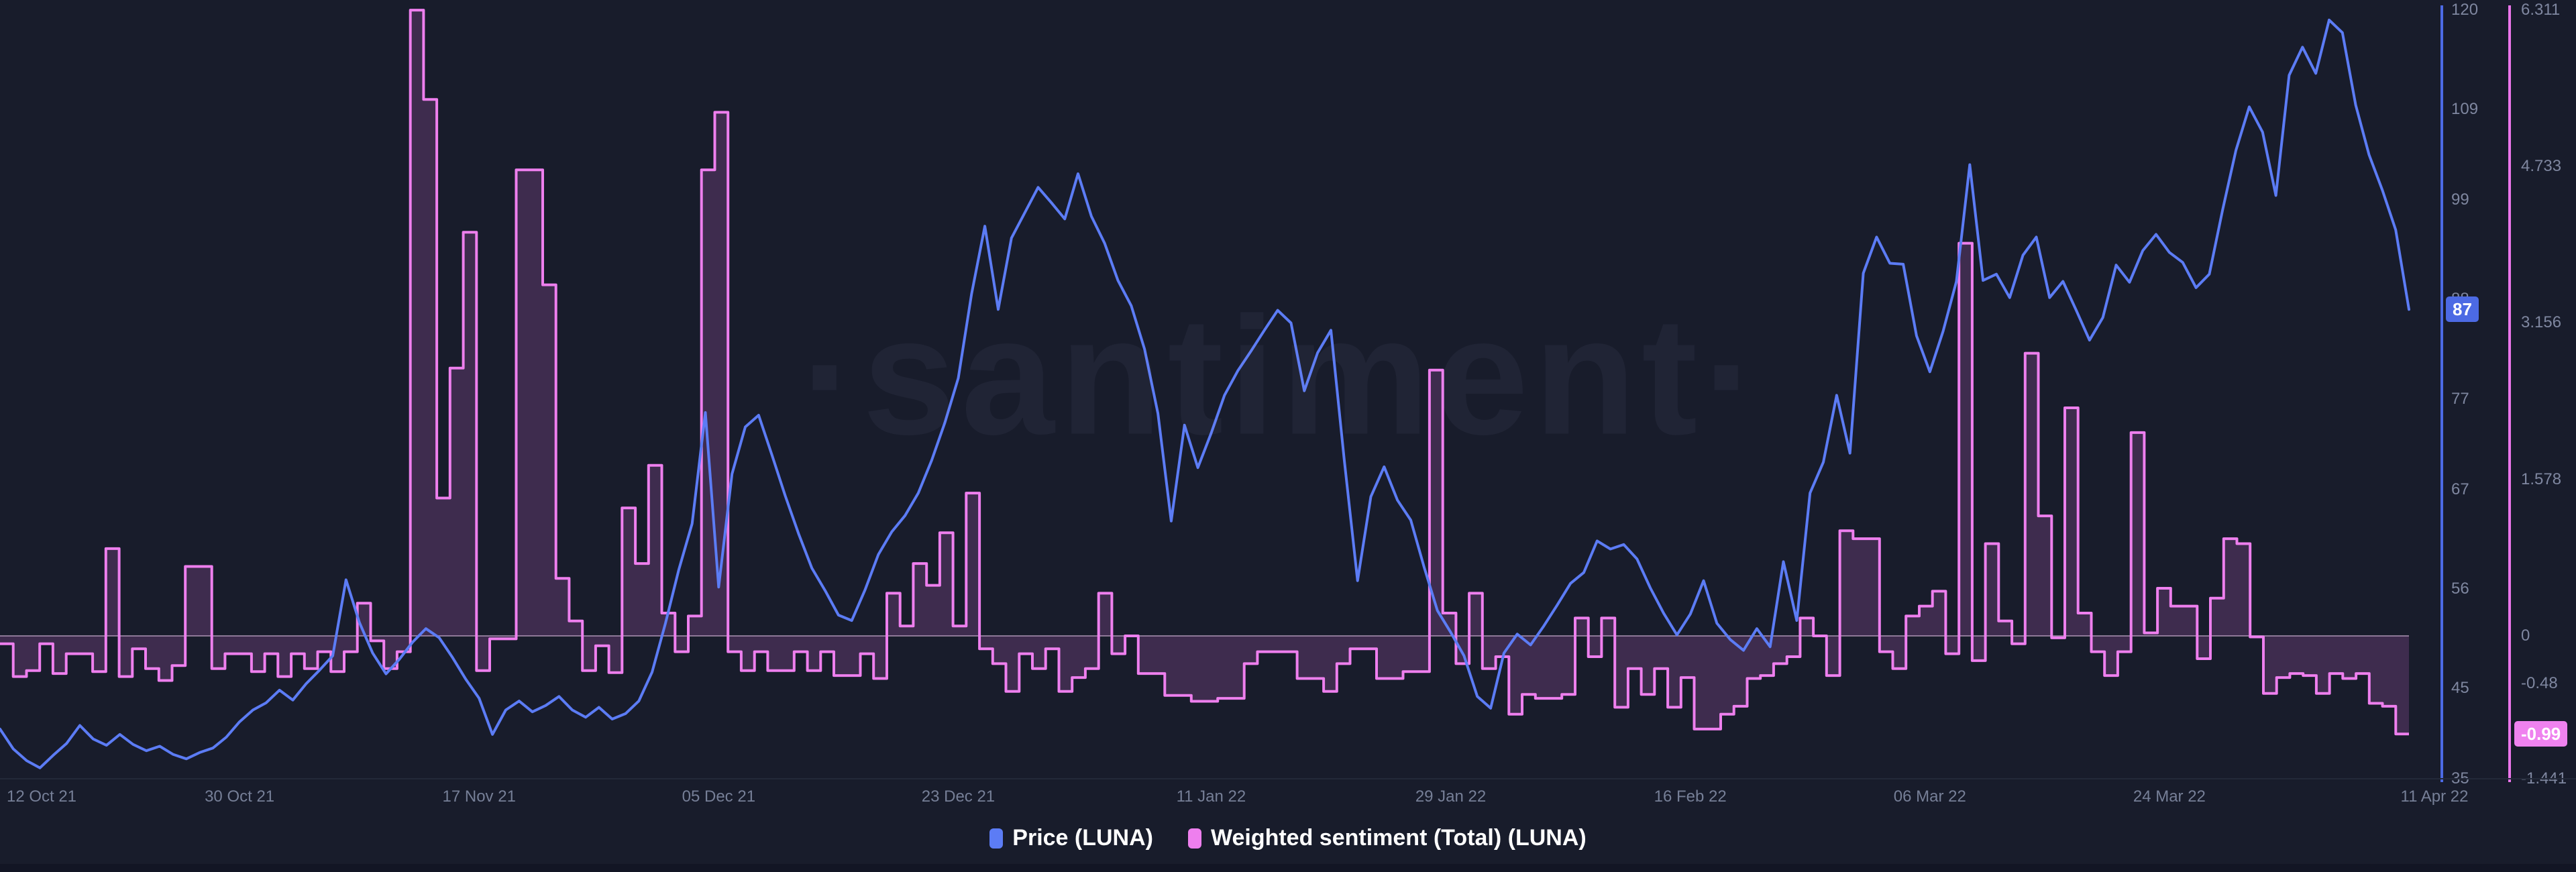  I want to click on date-tick-label: 11 Apr 22, so click(2434, 797).